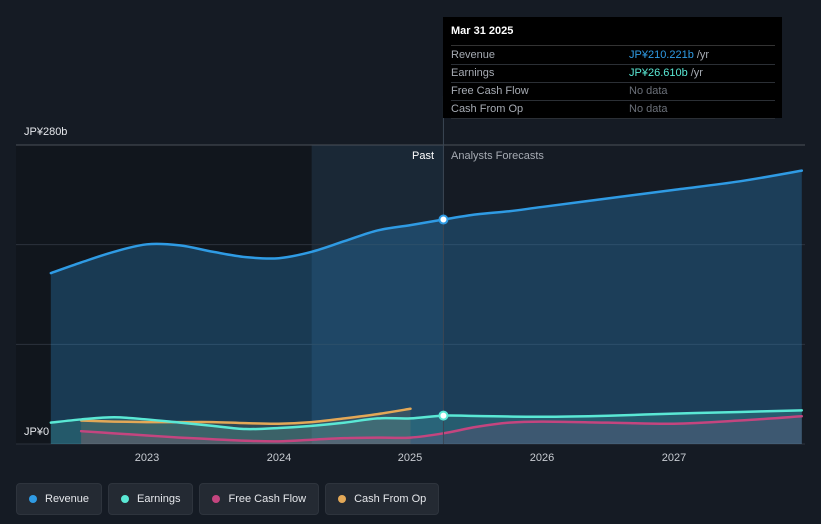  I want to click on earnings-line, so click(426, 420).